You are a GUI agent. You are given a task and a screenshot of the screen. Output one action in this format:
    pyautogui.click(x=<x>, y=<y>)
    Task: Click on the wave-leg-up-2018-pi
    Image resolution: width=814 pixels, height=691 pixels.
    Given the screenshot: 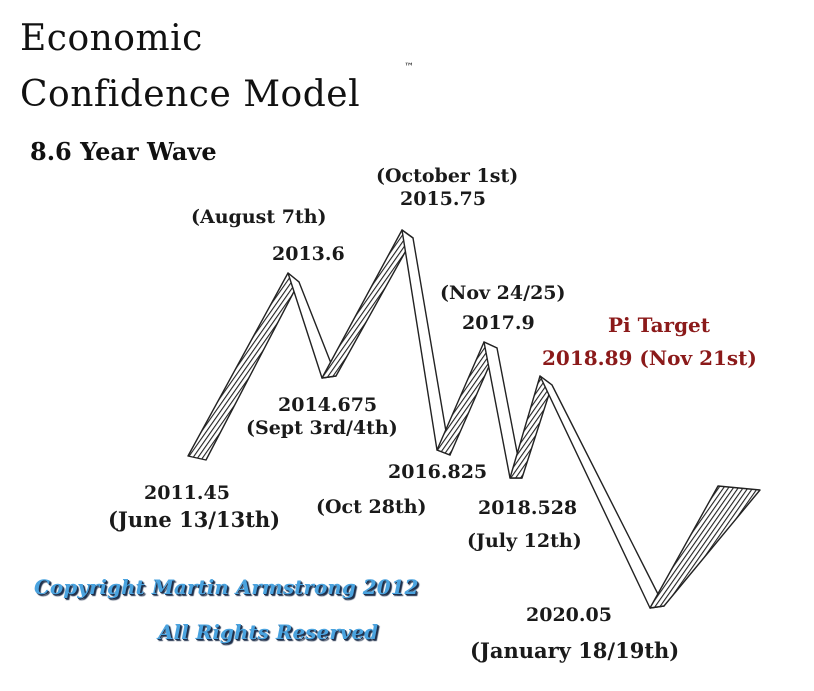 What is the action you would take?
    pyautogui.click(x=531, y=427)
    